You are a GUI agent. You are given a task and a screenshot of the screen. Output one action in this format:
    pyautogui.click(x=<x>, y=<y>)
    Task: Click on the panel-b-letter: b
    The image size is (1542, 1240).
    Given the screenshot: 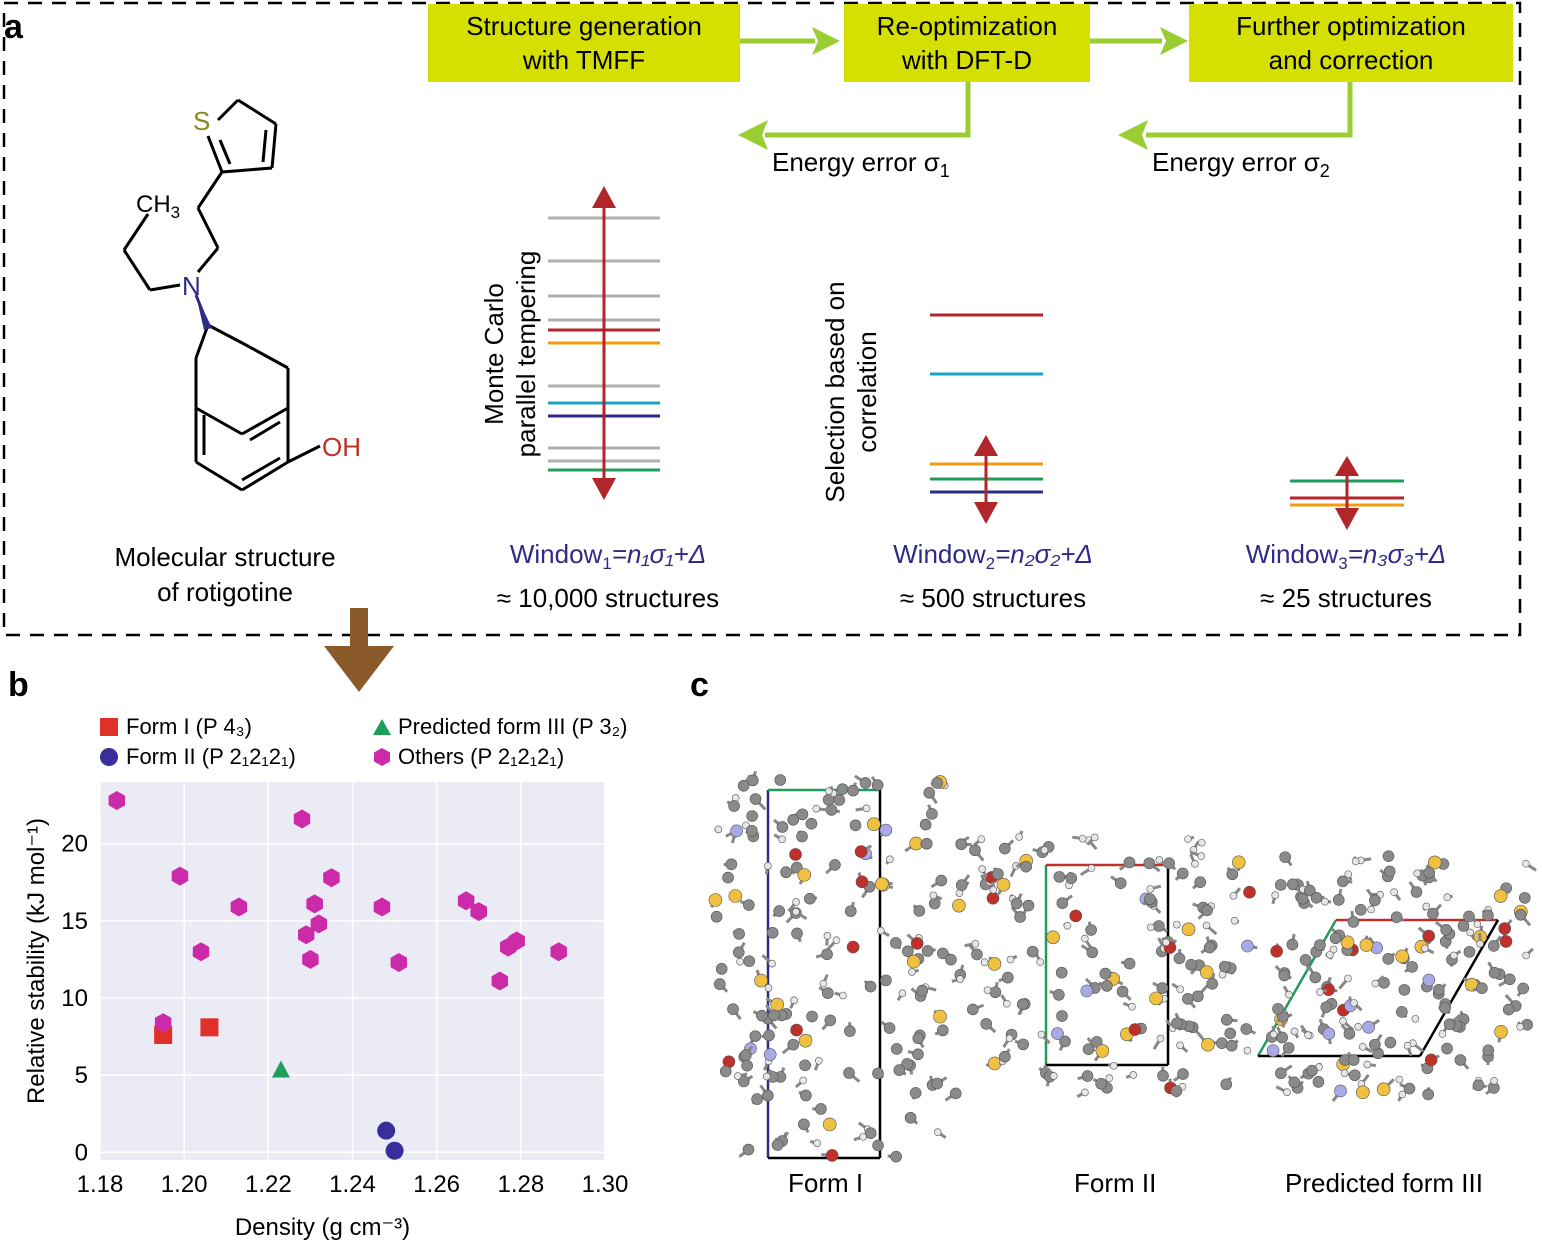 What is the action you would take?
    pyautogui.click(x=18, y=685)
    